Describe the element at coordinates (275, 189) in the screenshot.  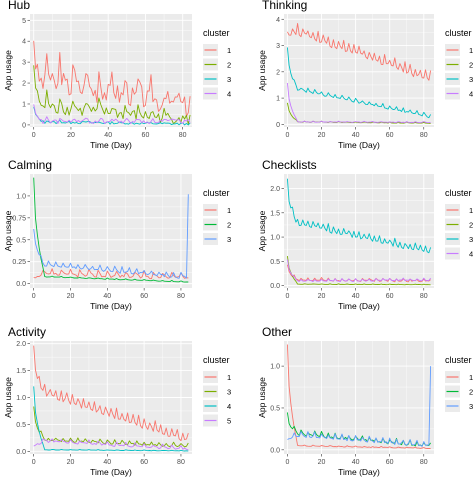
I see `y-tick-label: 2.0` at that location.